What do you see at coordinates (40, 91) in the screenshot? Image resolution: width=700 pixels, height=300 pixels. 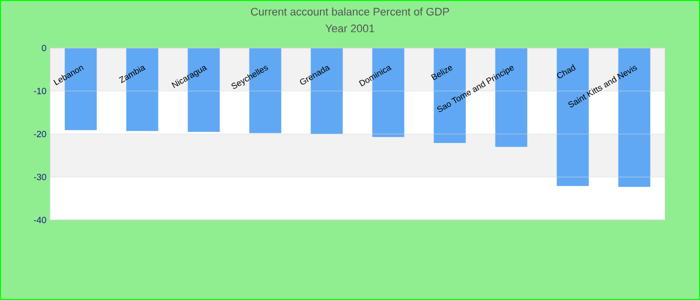 I see `y-tick-label: -10` at bounding box center [40, 91].